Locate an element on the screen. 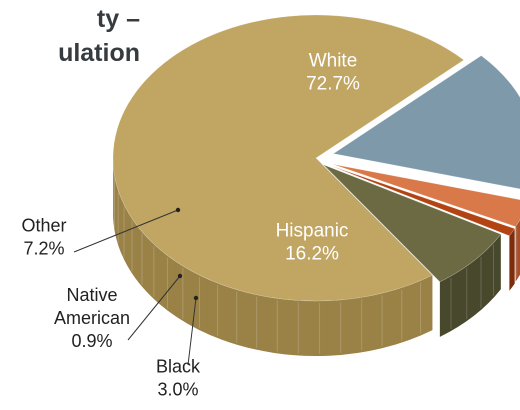  label-name-white: White is located at coordinates (333, 61).